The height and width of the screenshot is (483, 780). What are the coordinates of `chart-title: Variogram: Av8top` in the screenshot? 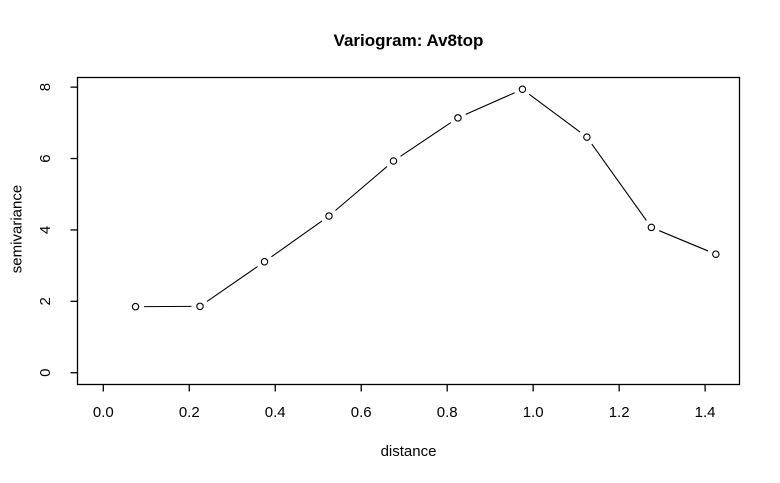 It's located at (408, 40).